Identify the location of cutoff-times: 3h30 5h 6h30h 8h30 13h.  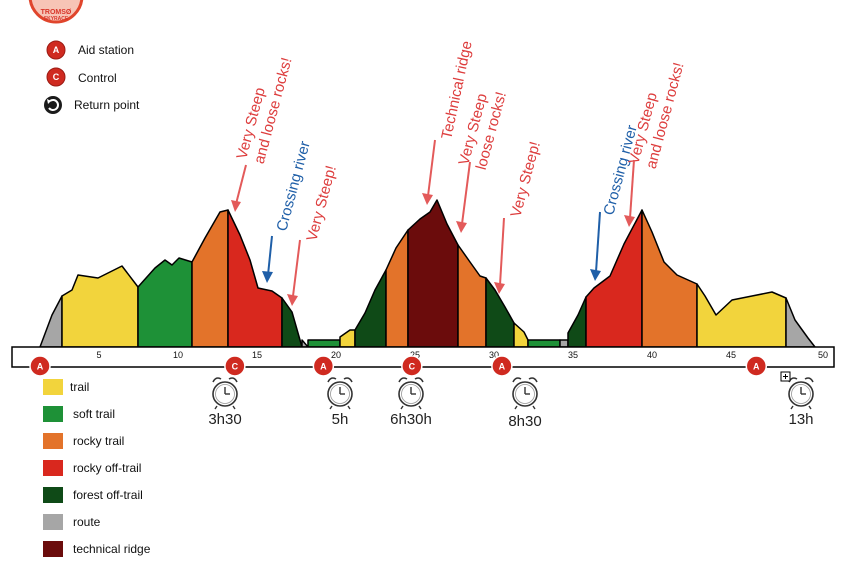
(511, 403).